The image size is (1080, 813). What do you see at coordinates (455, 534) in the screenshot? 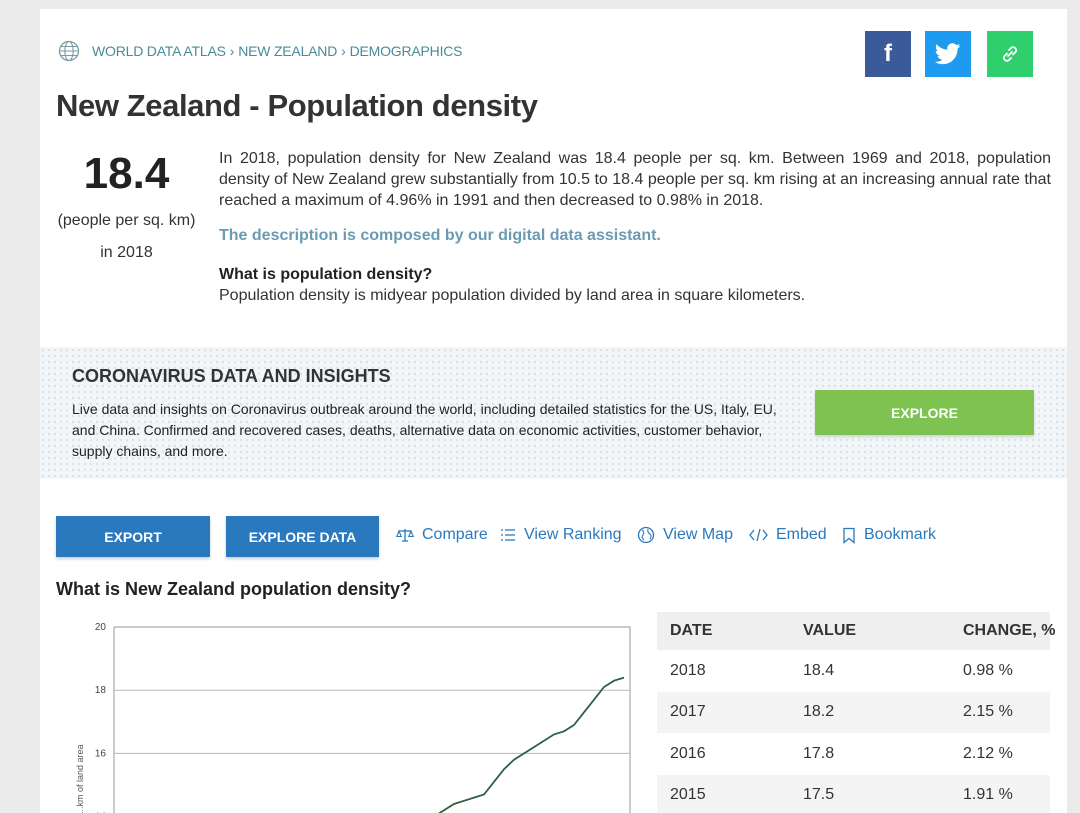
I see `compare-label: Compare` at bounding box center [455, 534].